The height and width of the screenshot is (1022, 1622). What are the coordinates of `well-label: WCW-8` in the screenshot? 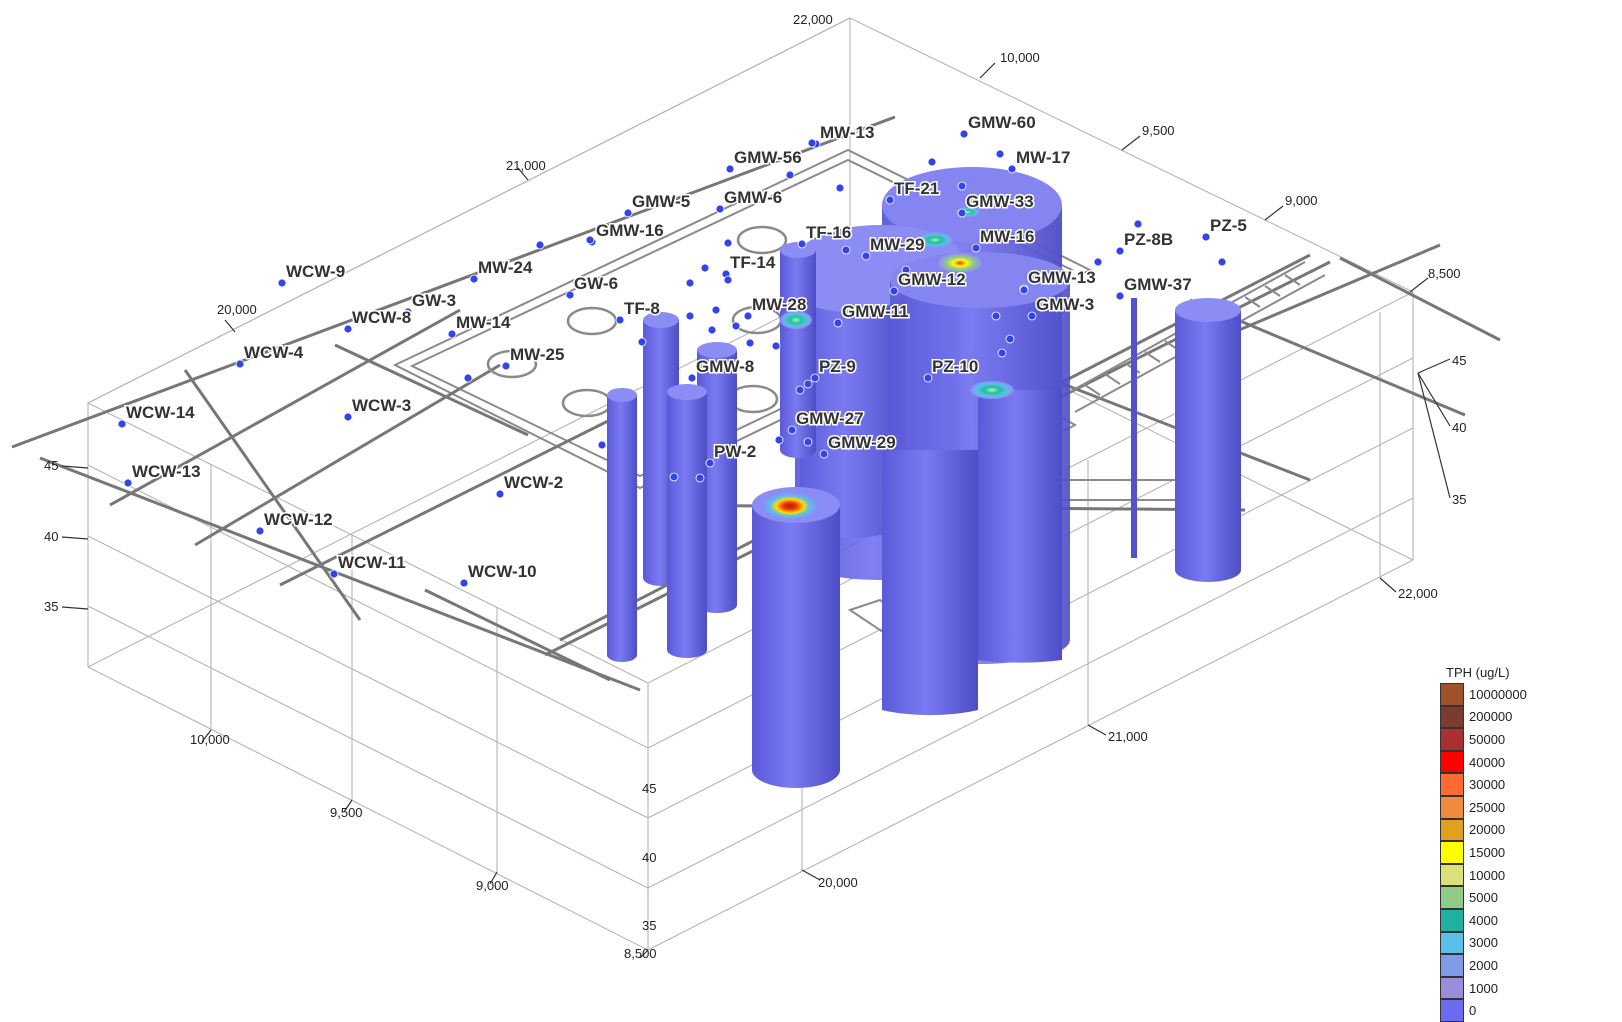 It's located at (381, 317).